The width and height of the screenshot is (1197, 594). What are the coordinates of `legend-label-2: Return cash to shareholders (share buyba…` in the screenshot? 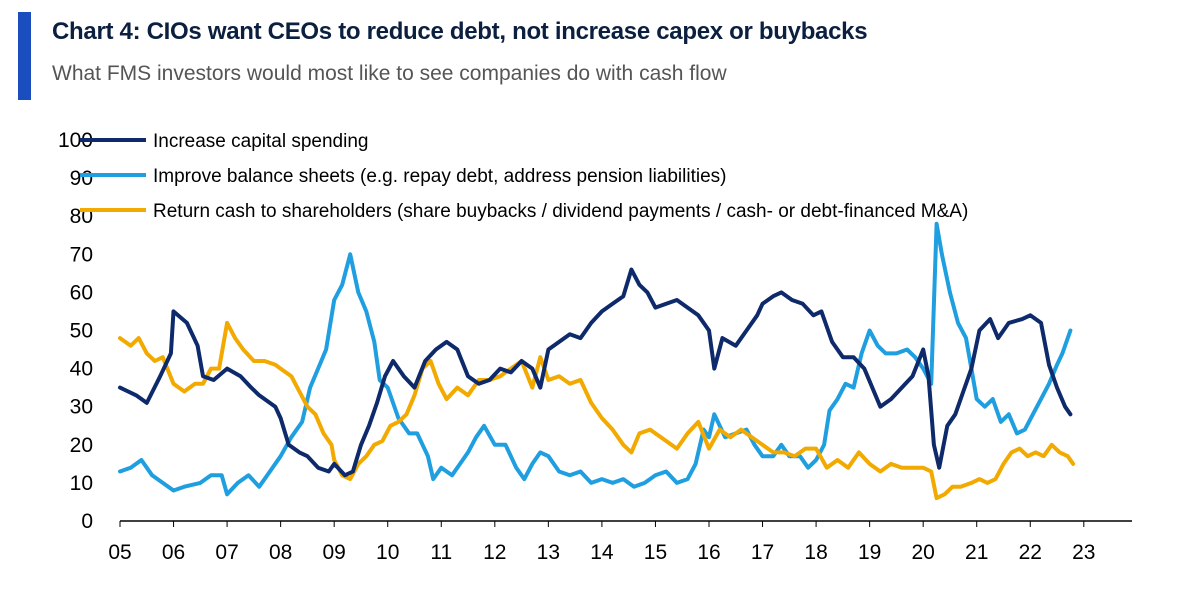 It's located at (560, 211).